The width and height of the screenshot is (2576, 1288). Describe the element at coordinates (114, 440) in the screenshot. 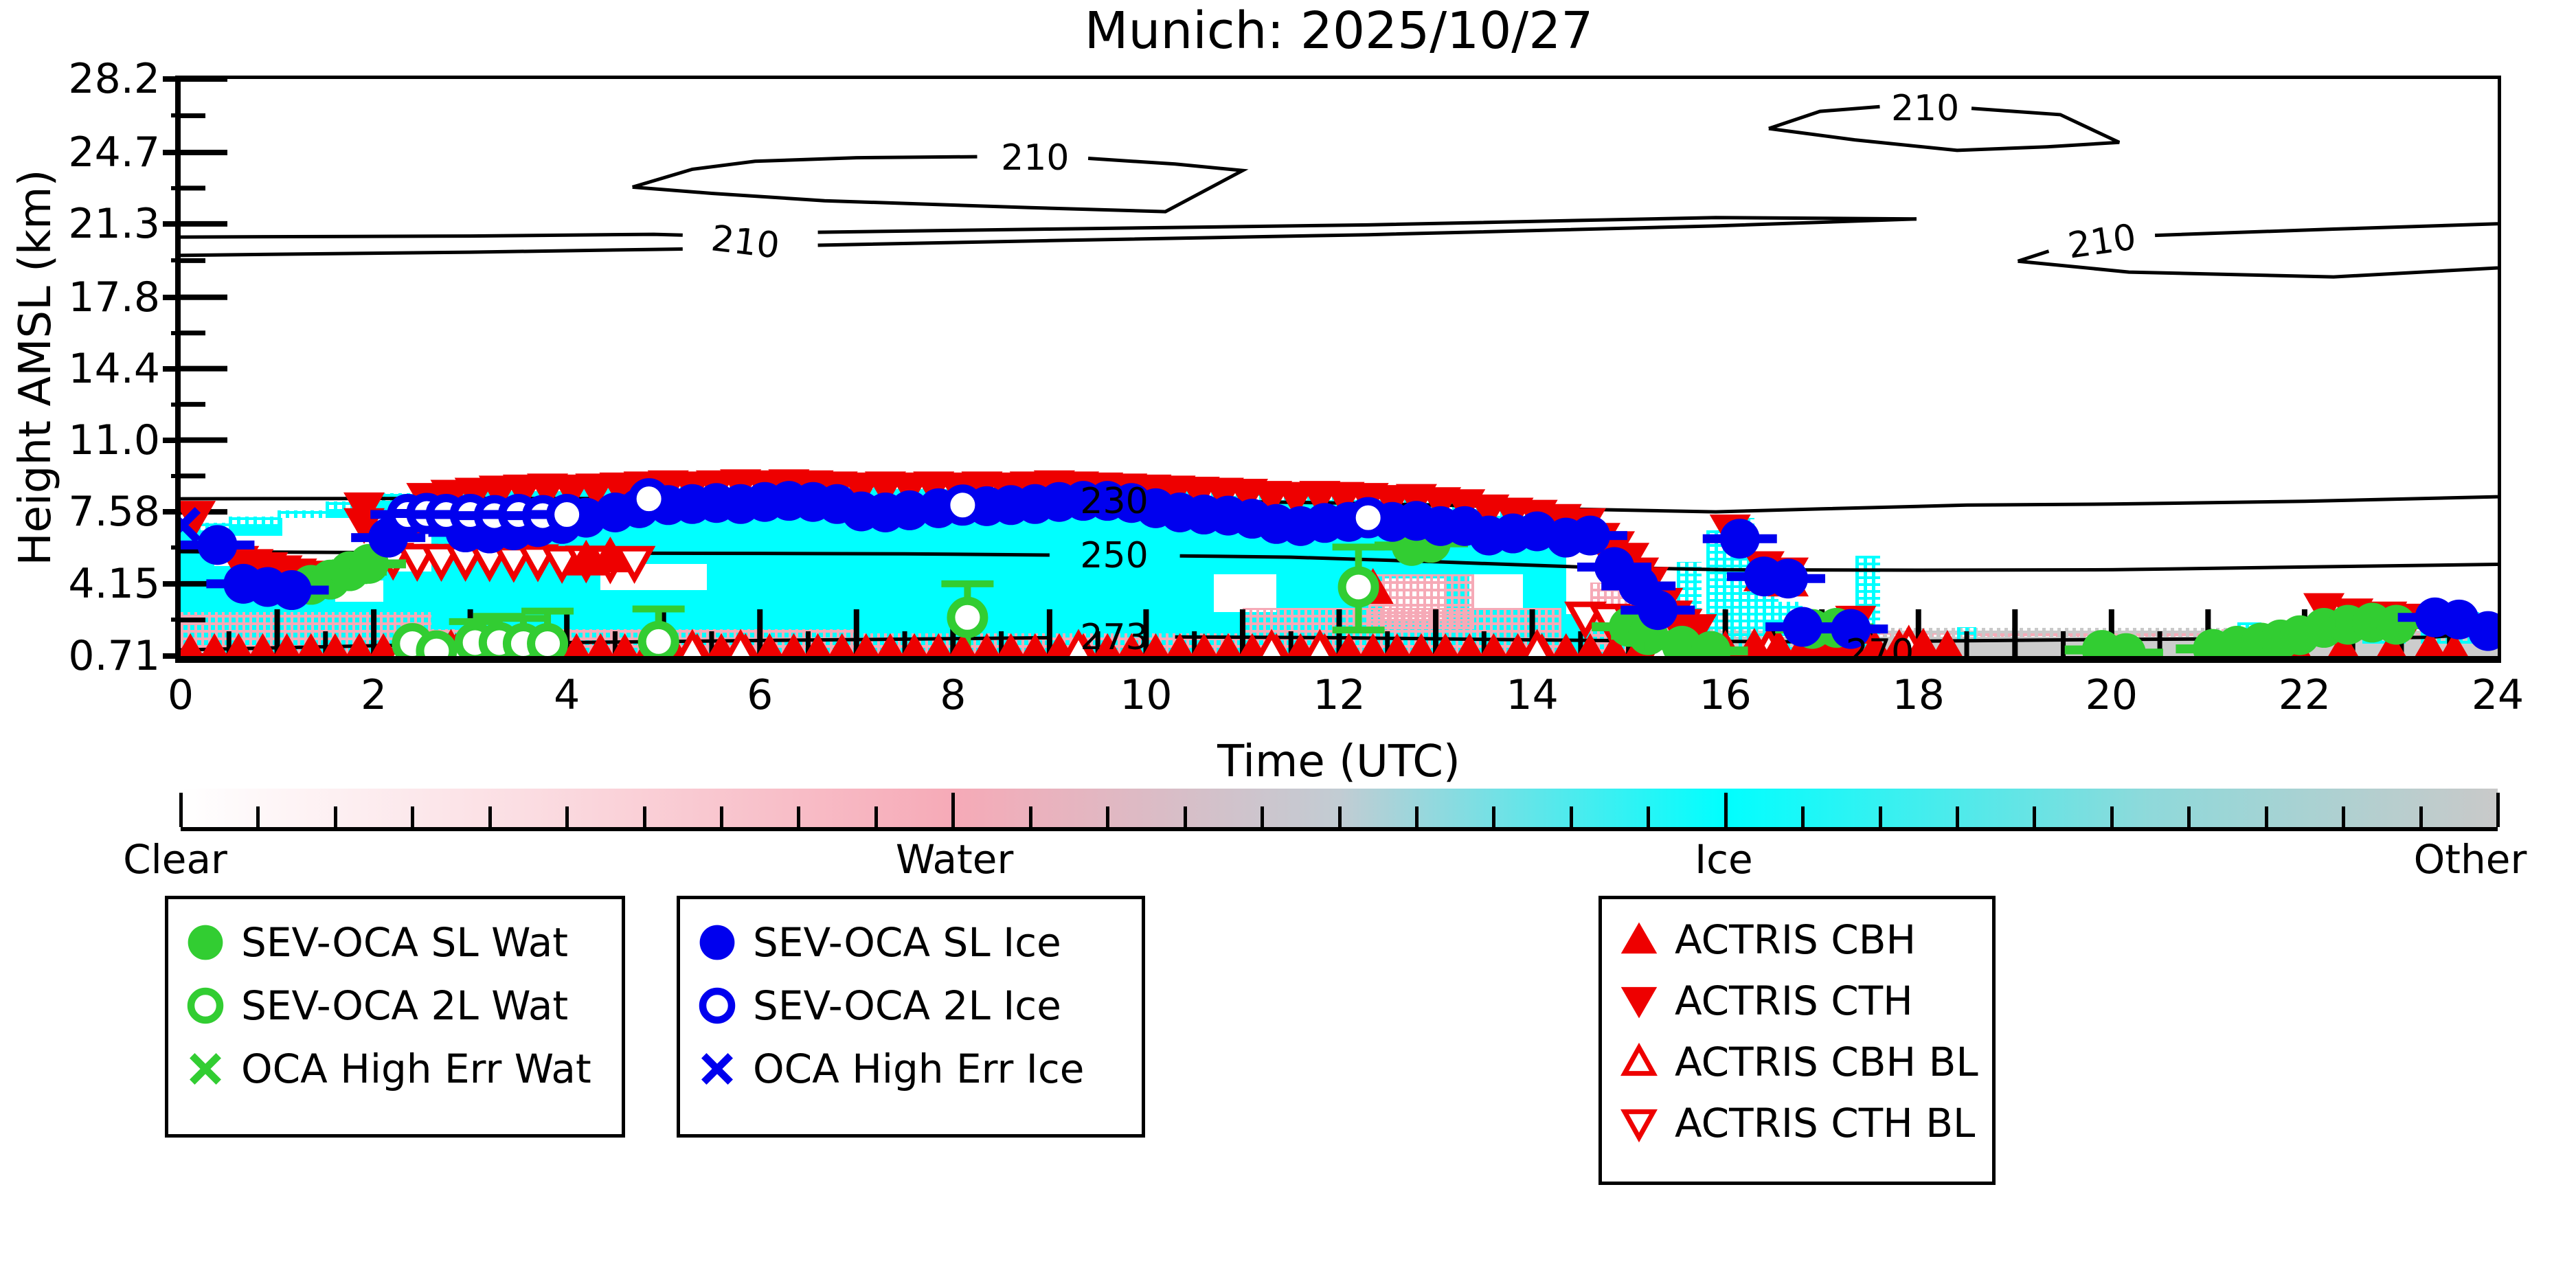

I see `y-tick-label: 11.0` at that location.